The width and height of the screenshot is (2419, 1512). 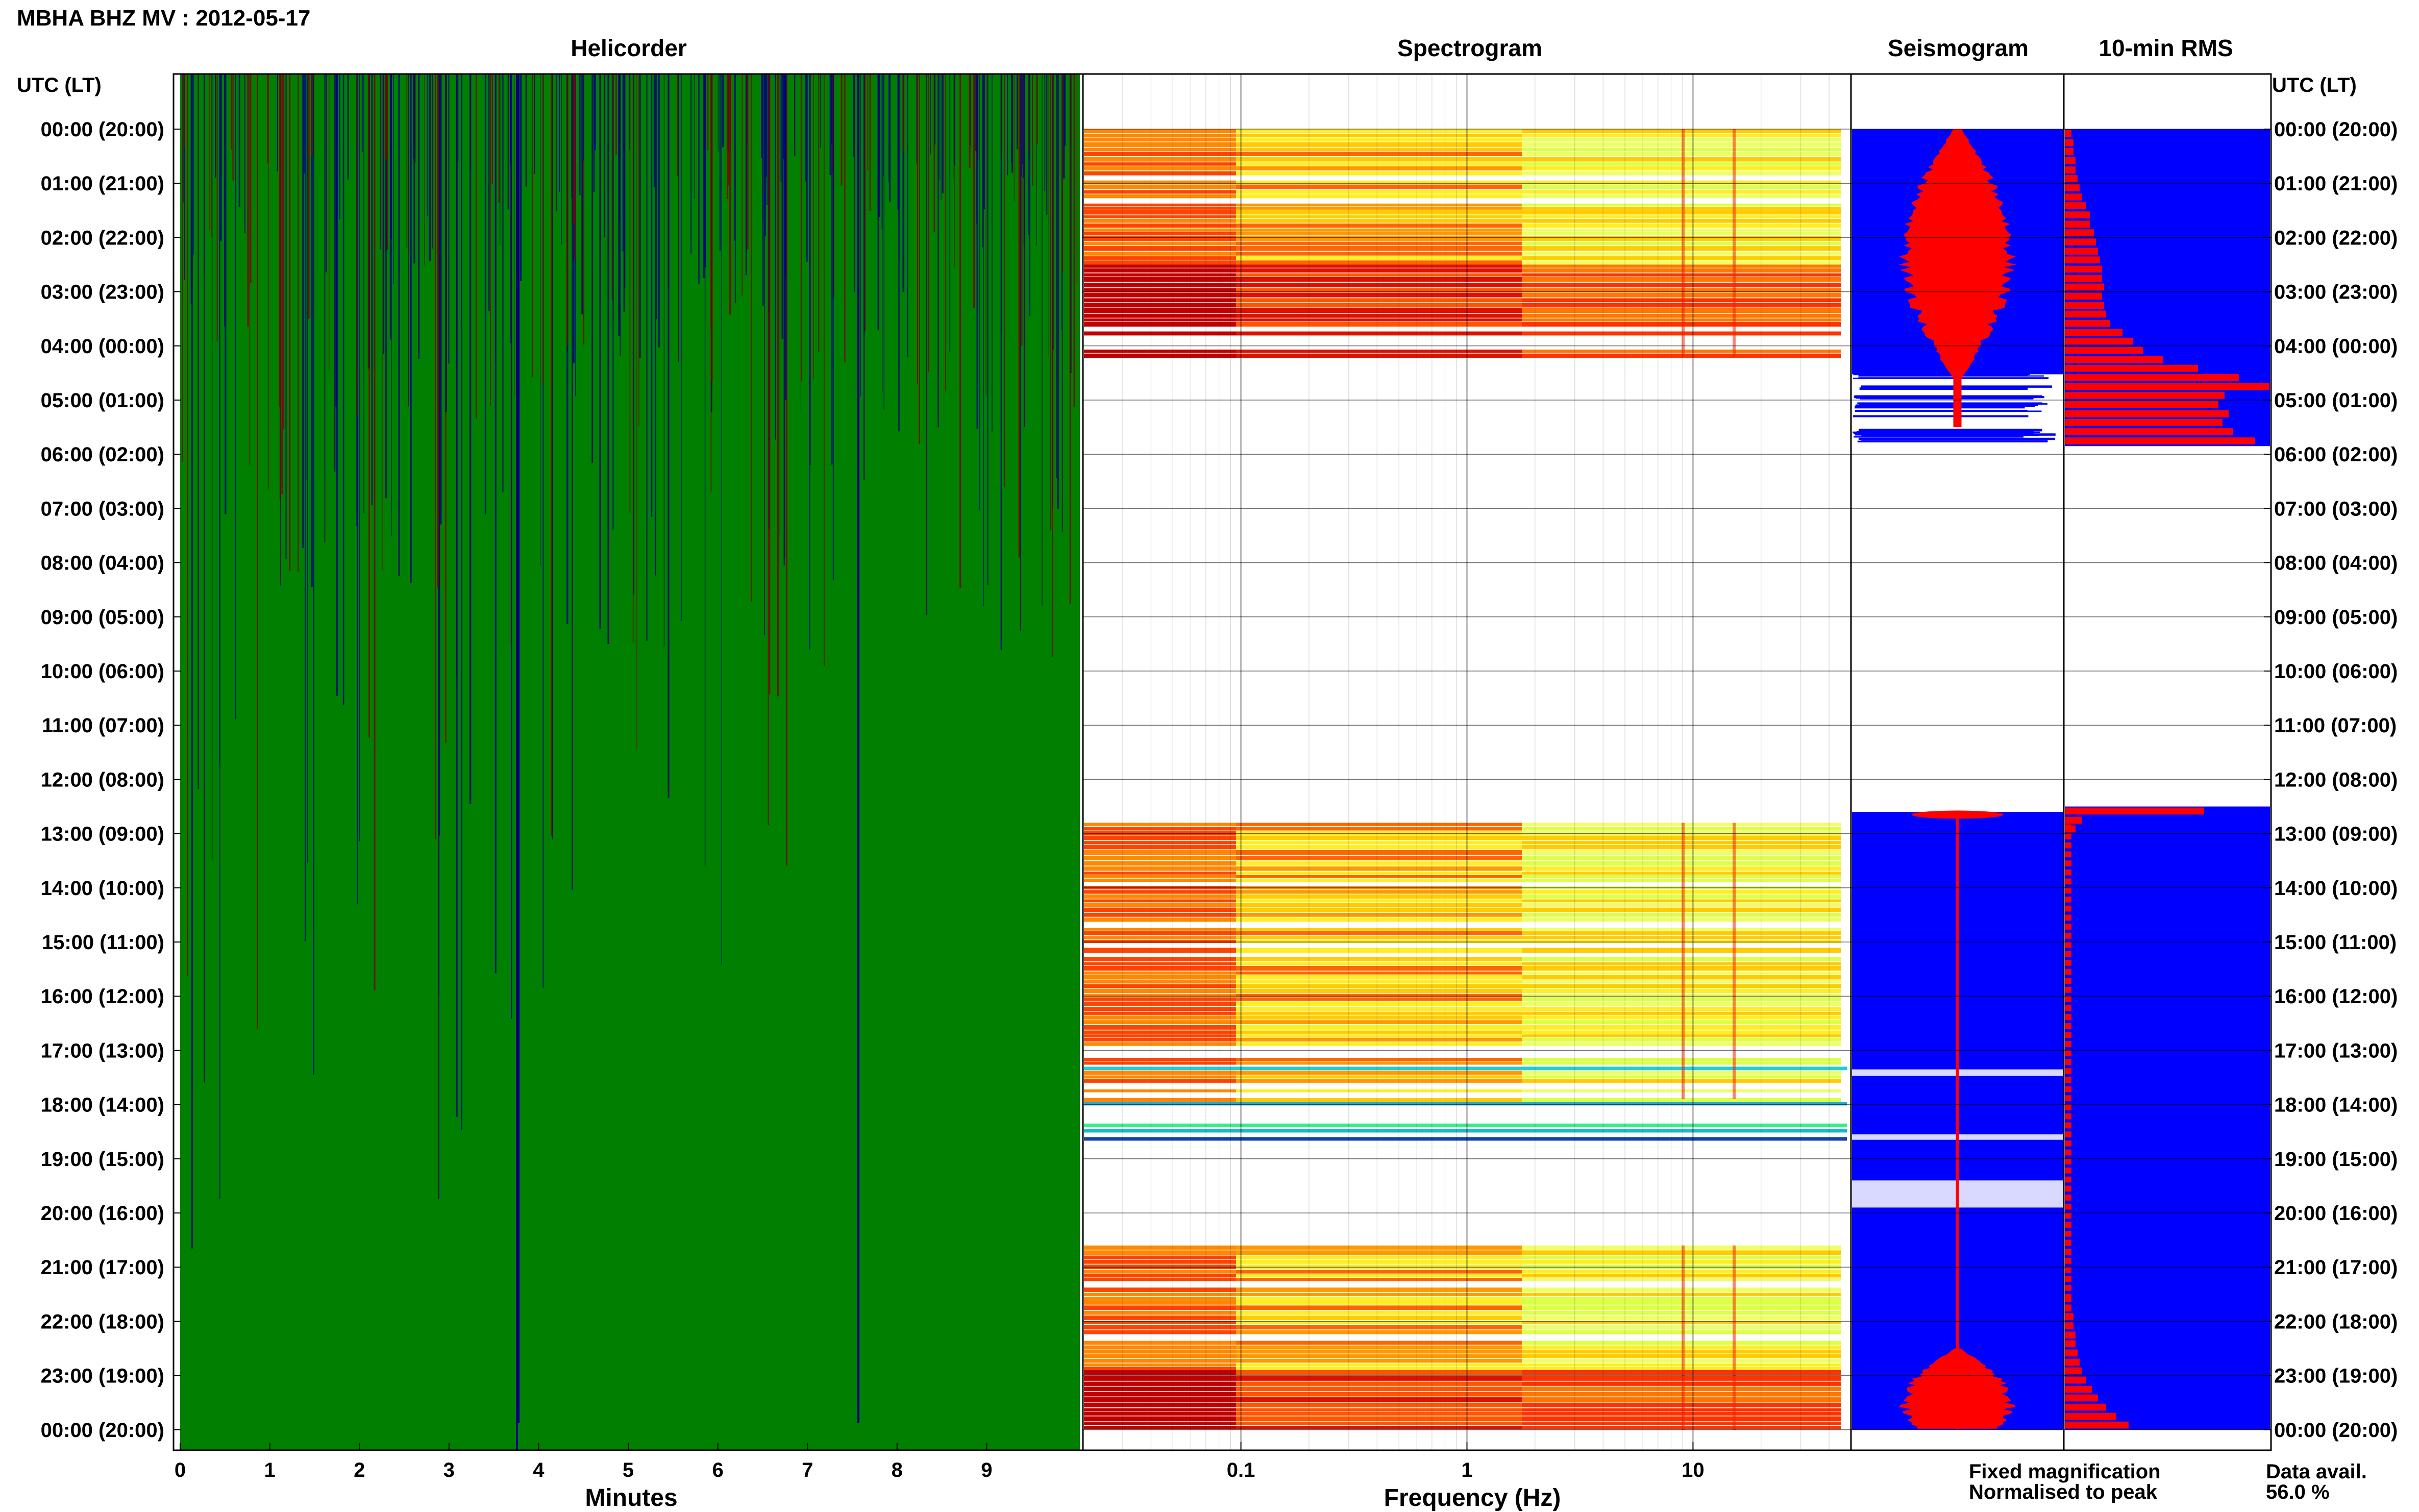 I want to click on spectrogram-x-label: Frequency (Hz), so click(x=1472, y=1497).